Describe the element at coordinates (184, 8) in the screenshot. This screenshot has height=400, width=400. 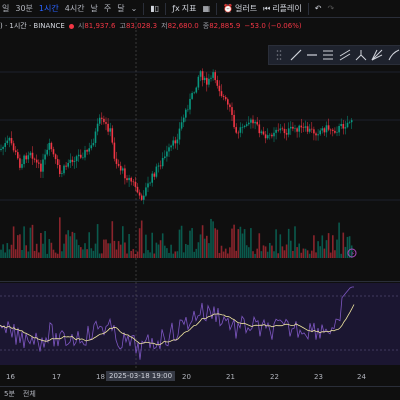
I see `indicators-button: ƒx 지표` at that location.